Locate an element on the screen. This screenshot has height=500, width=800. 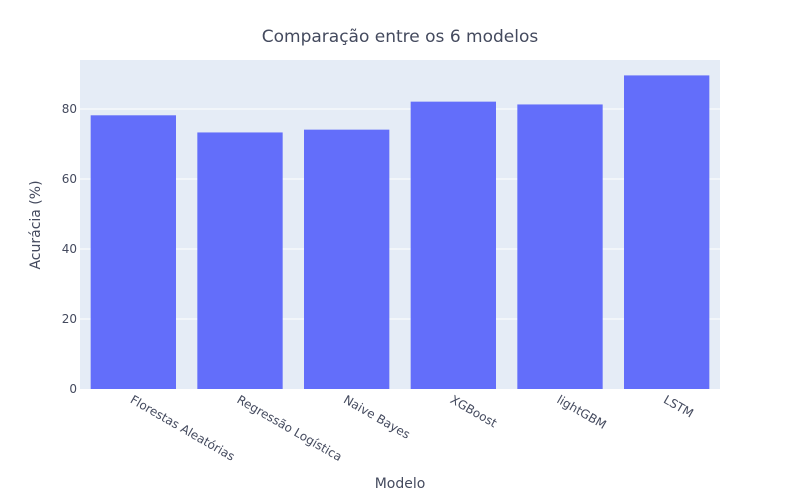
x-tick-label: lightGBM is located at coordinates (582, 411).